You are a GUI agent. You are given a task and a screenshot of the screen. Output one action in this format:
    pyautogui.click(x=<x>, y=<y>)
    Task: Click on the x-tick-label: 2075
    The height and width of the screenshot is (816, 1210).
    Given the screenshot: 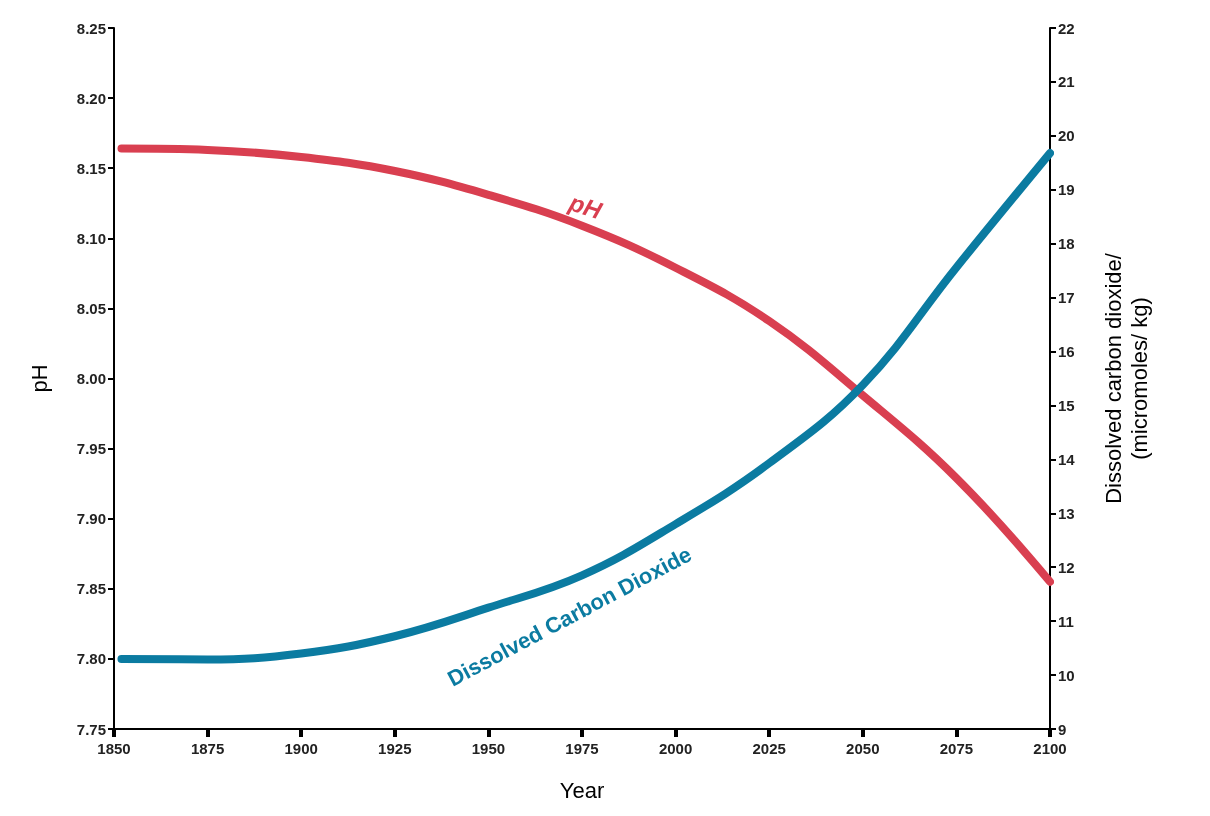 What is the action you would take?
    pyautogui.click(x=956, y=748)
    